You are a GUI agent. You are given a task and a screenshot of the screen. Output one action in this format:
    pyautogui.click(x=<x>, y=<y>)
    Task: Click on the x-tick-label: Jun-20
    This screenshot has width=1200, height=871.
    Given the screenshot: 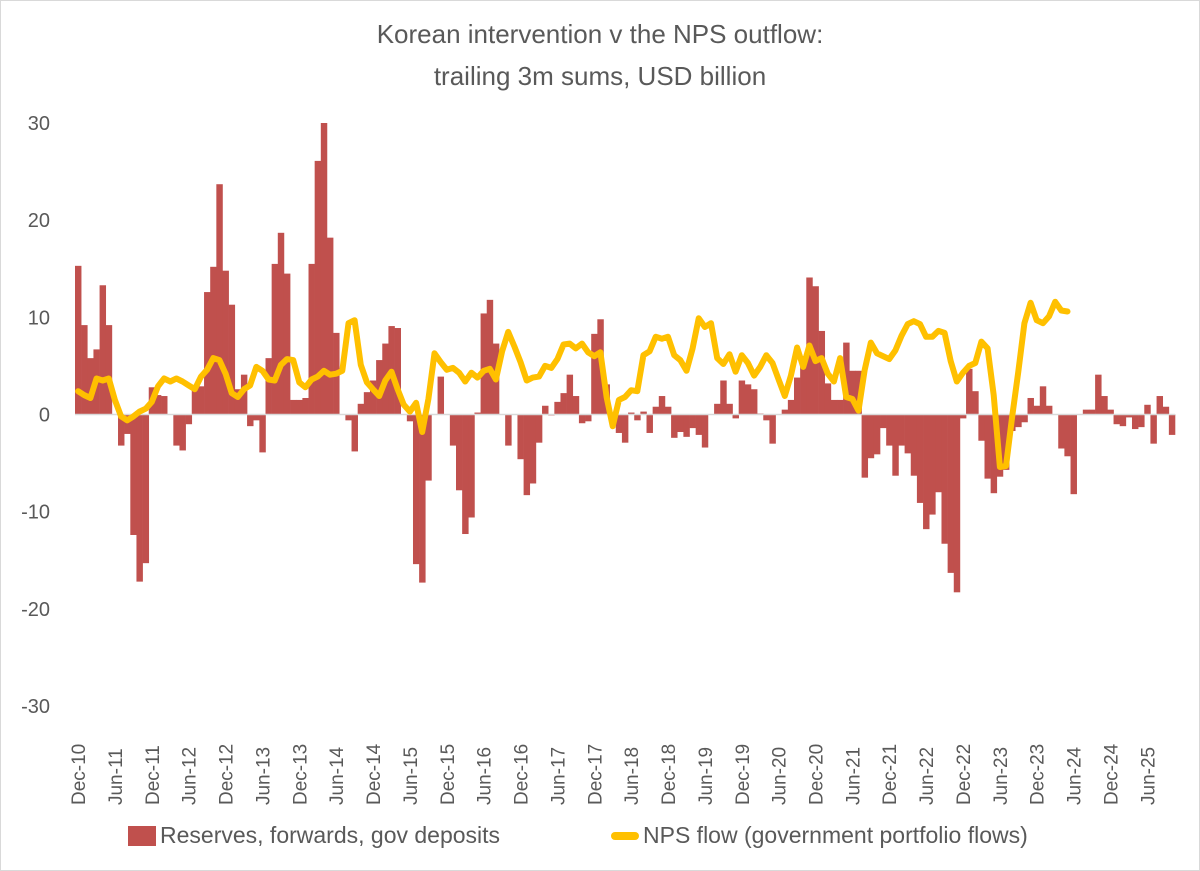 What is the action you would take?
    pyautogui.click(x=780, y=776)
    